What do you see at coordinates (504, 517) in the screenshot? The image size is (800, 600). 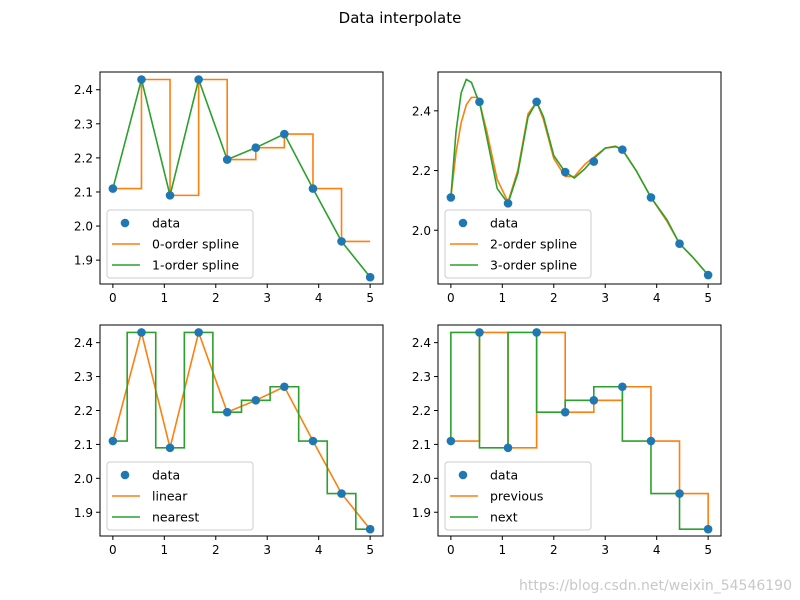 I see `legend-label: next` at bounding box center [504, 517].